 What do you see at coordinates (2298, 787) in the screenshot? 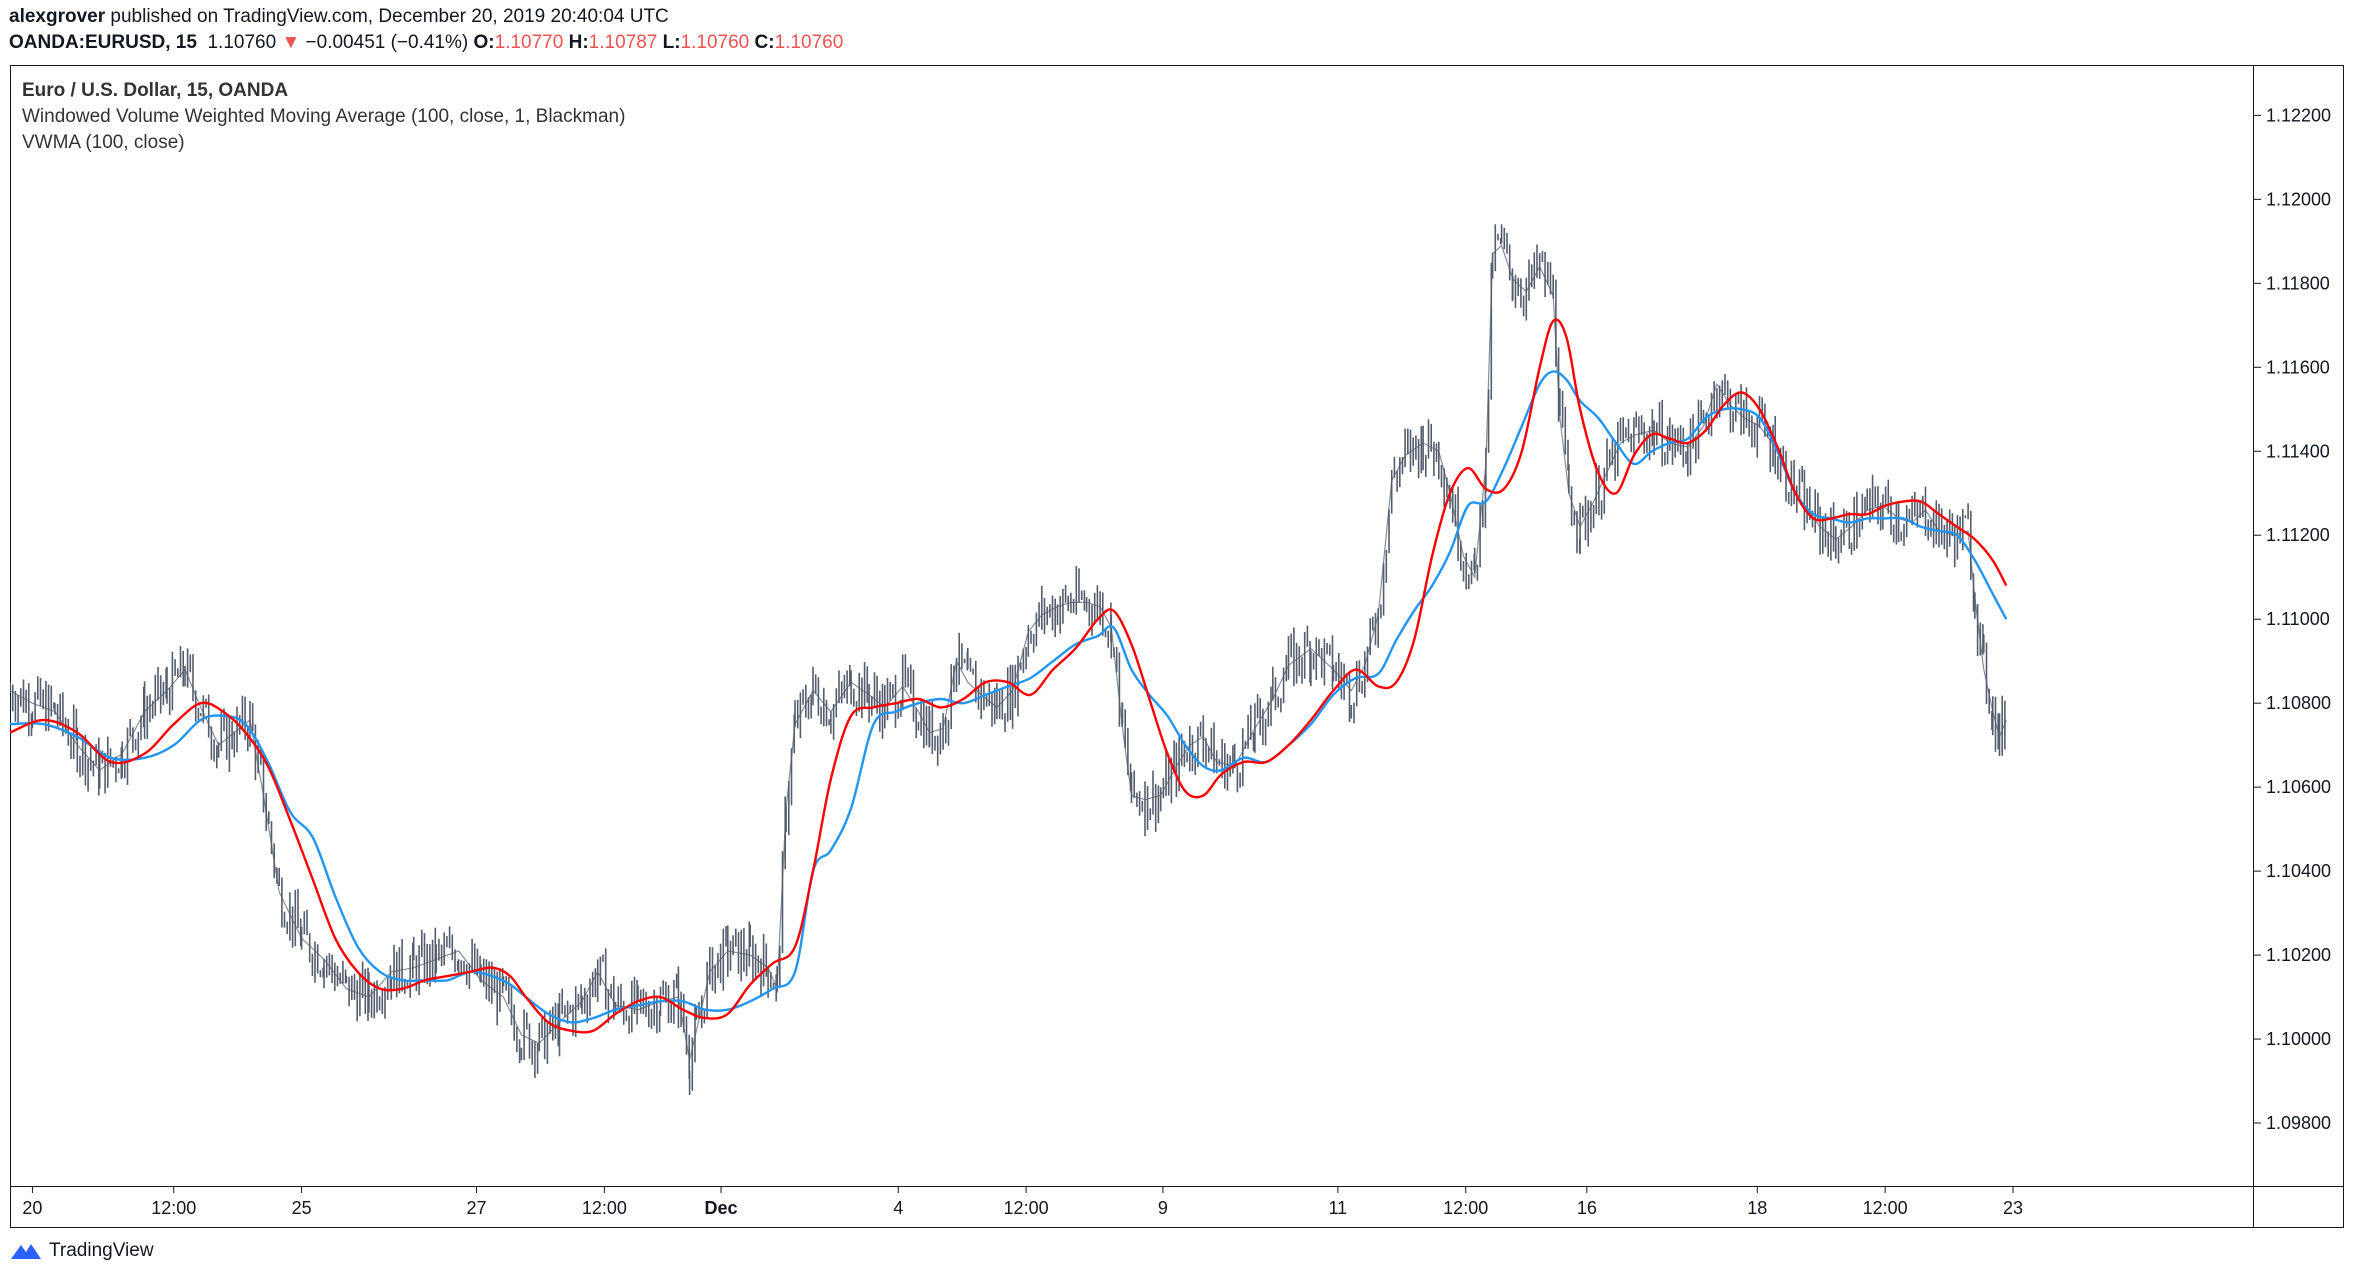
I see `y-tick-label: 1.10600` at bounding box center [2298, 787].